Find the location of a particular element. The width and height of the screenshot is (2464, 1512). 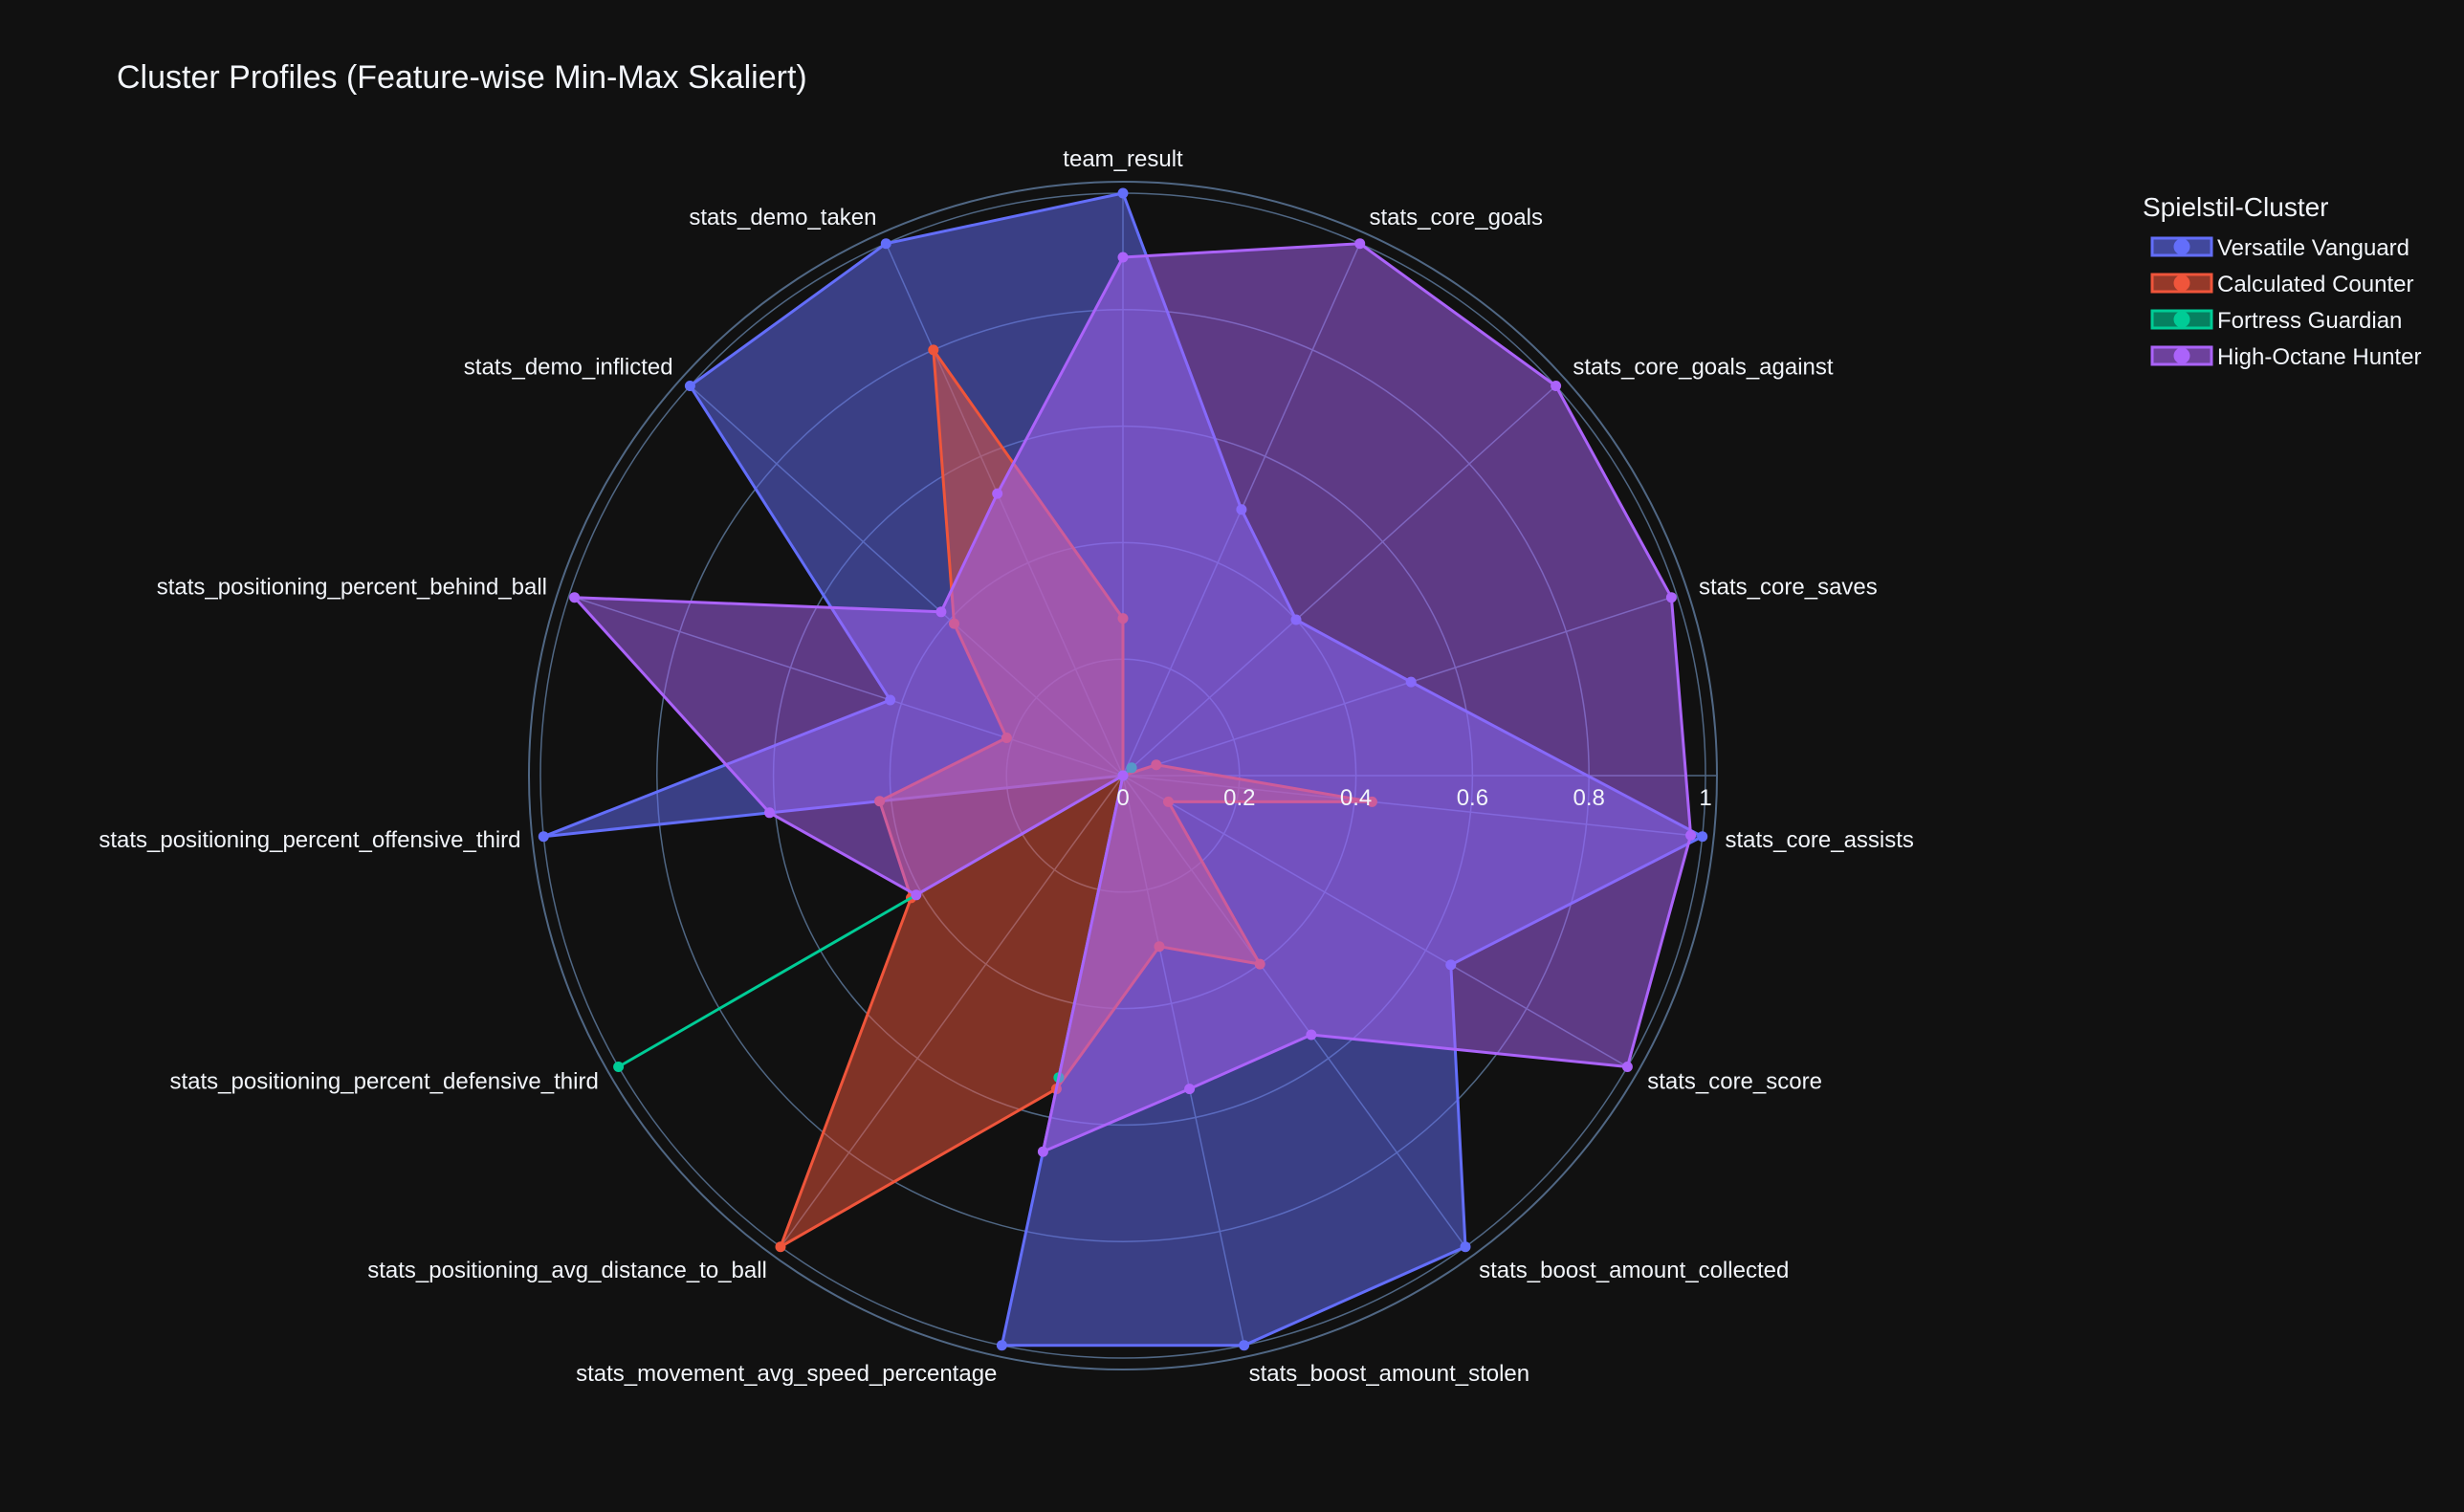

legend-item: Versatile Vanguard is located at coordinates (2279, 248).